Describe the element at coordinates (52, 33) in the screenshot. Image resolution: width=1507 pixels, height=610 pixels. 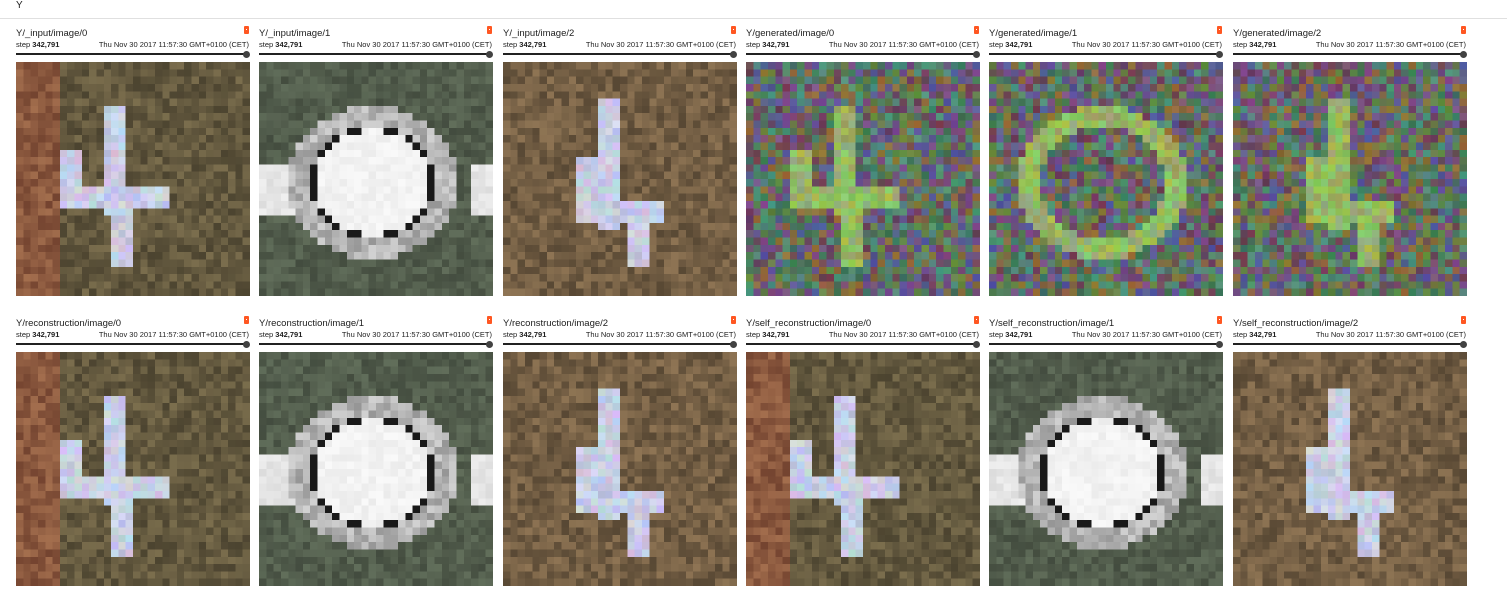
I see `card-title: Y/_input/image/0` at that location.